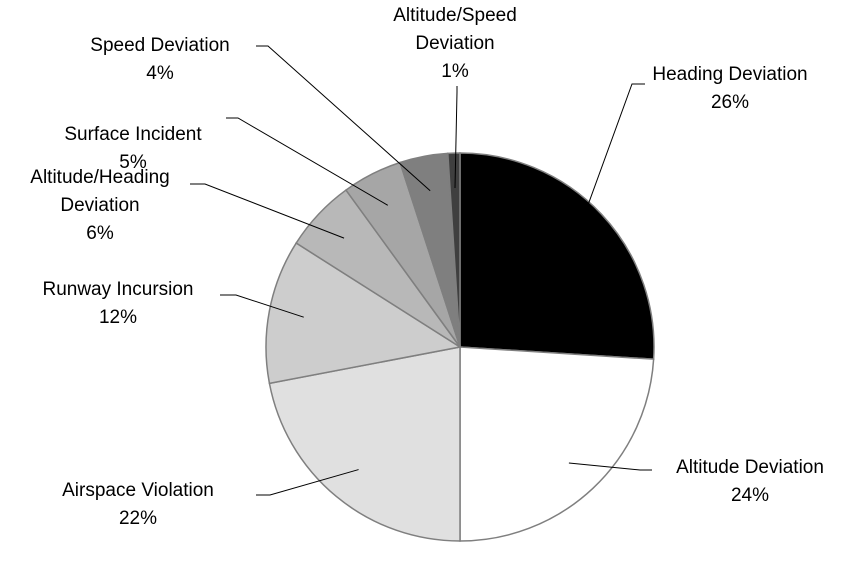 The width and height of the screenshot is (846, 565). Describe the element at coordinates (138, 518) in the screenshot. I see `slice-value-label: 22%` at that location.